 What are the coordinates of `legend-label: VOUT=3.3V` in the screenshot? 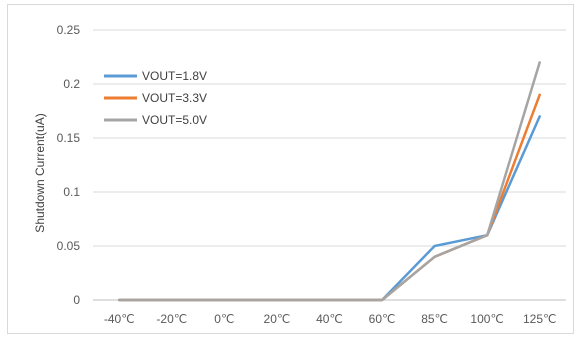 It's located at (174, 98).